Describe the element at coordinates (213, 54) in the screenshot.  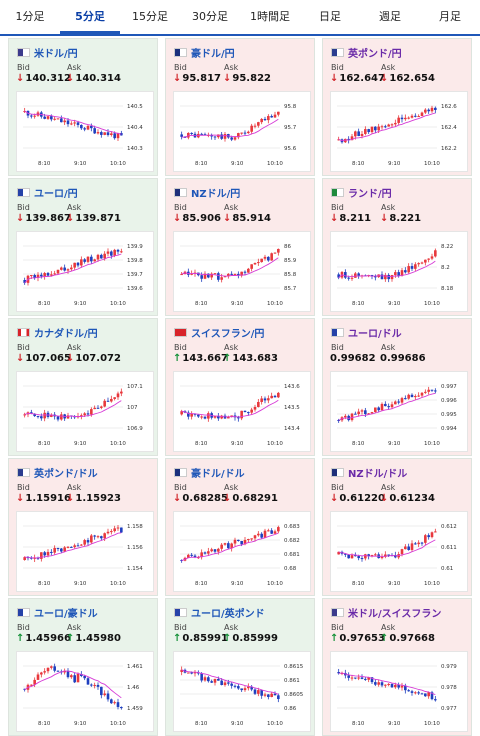
I see `pair-name: 豪ドル/円` at that location.